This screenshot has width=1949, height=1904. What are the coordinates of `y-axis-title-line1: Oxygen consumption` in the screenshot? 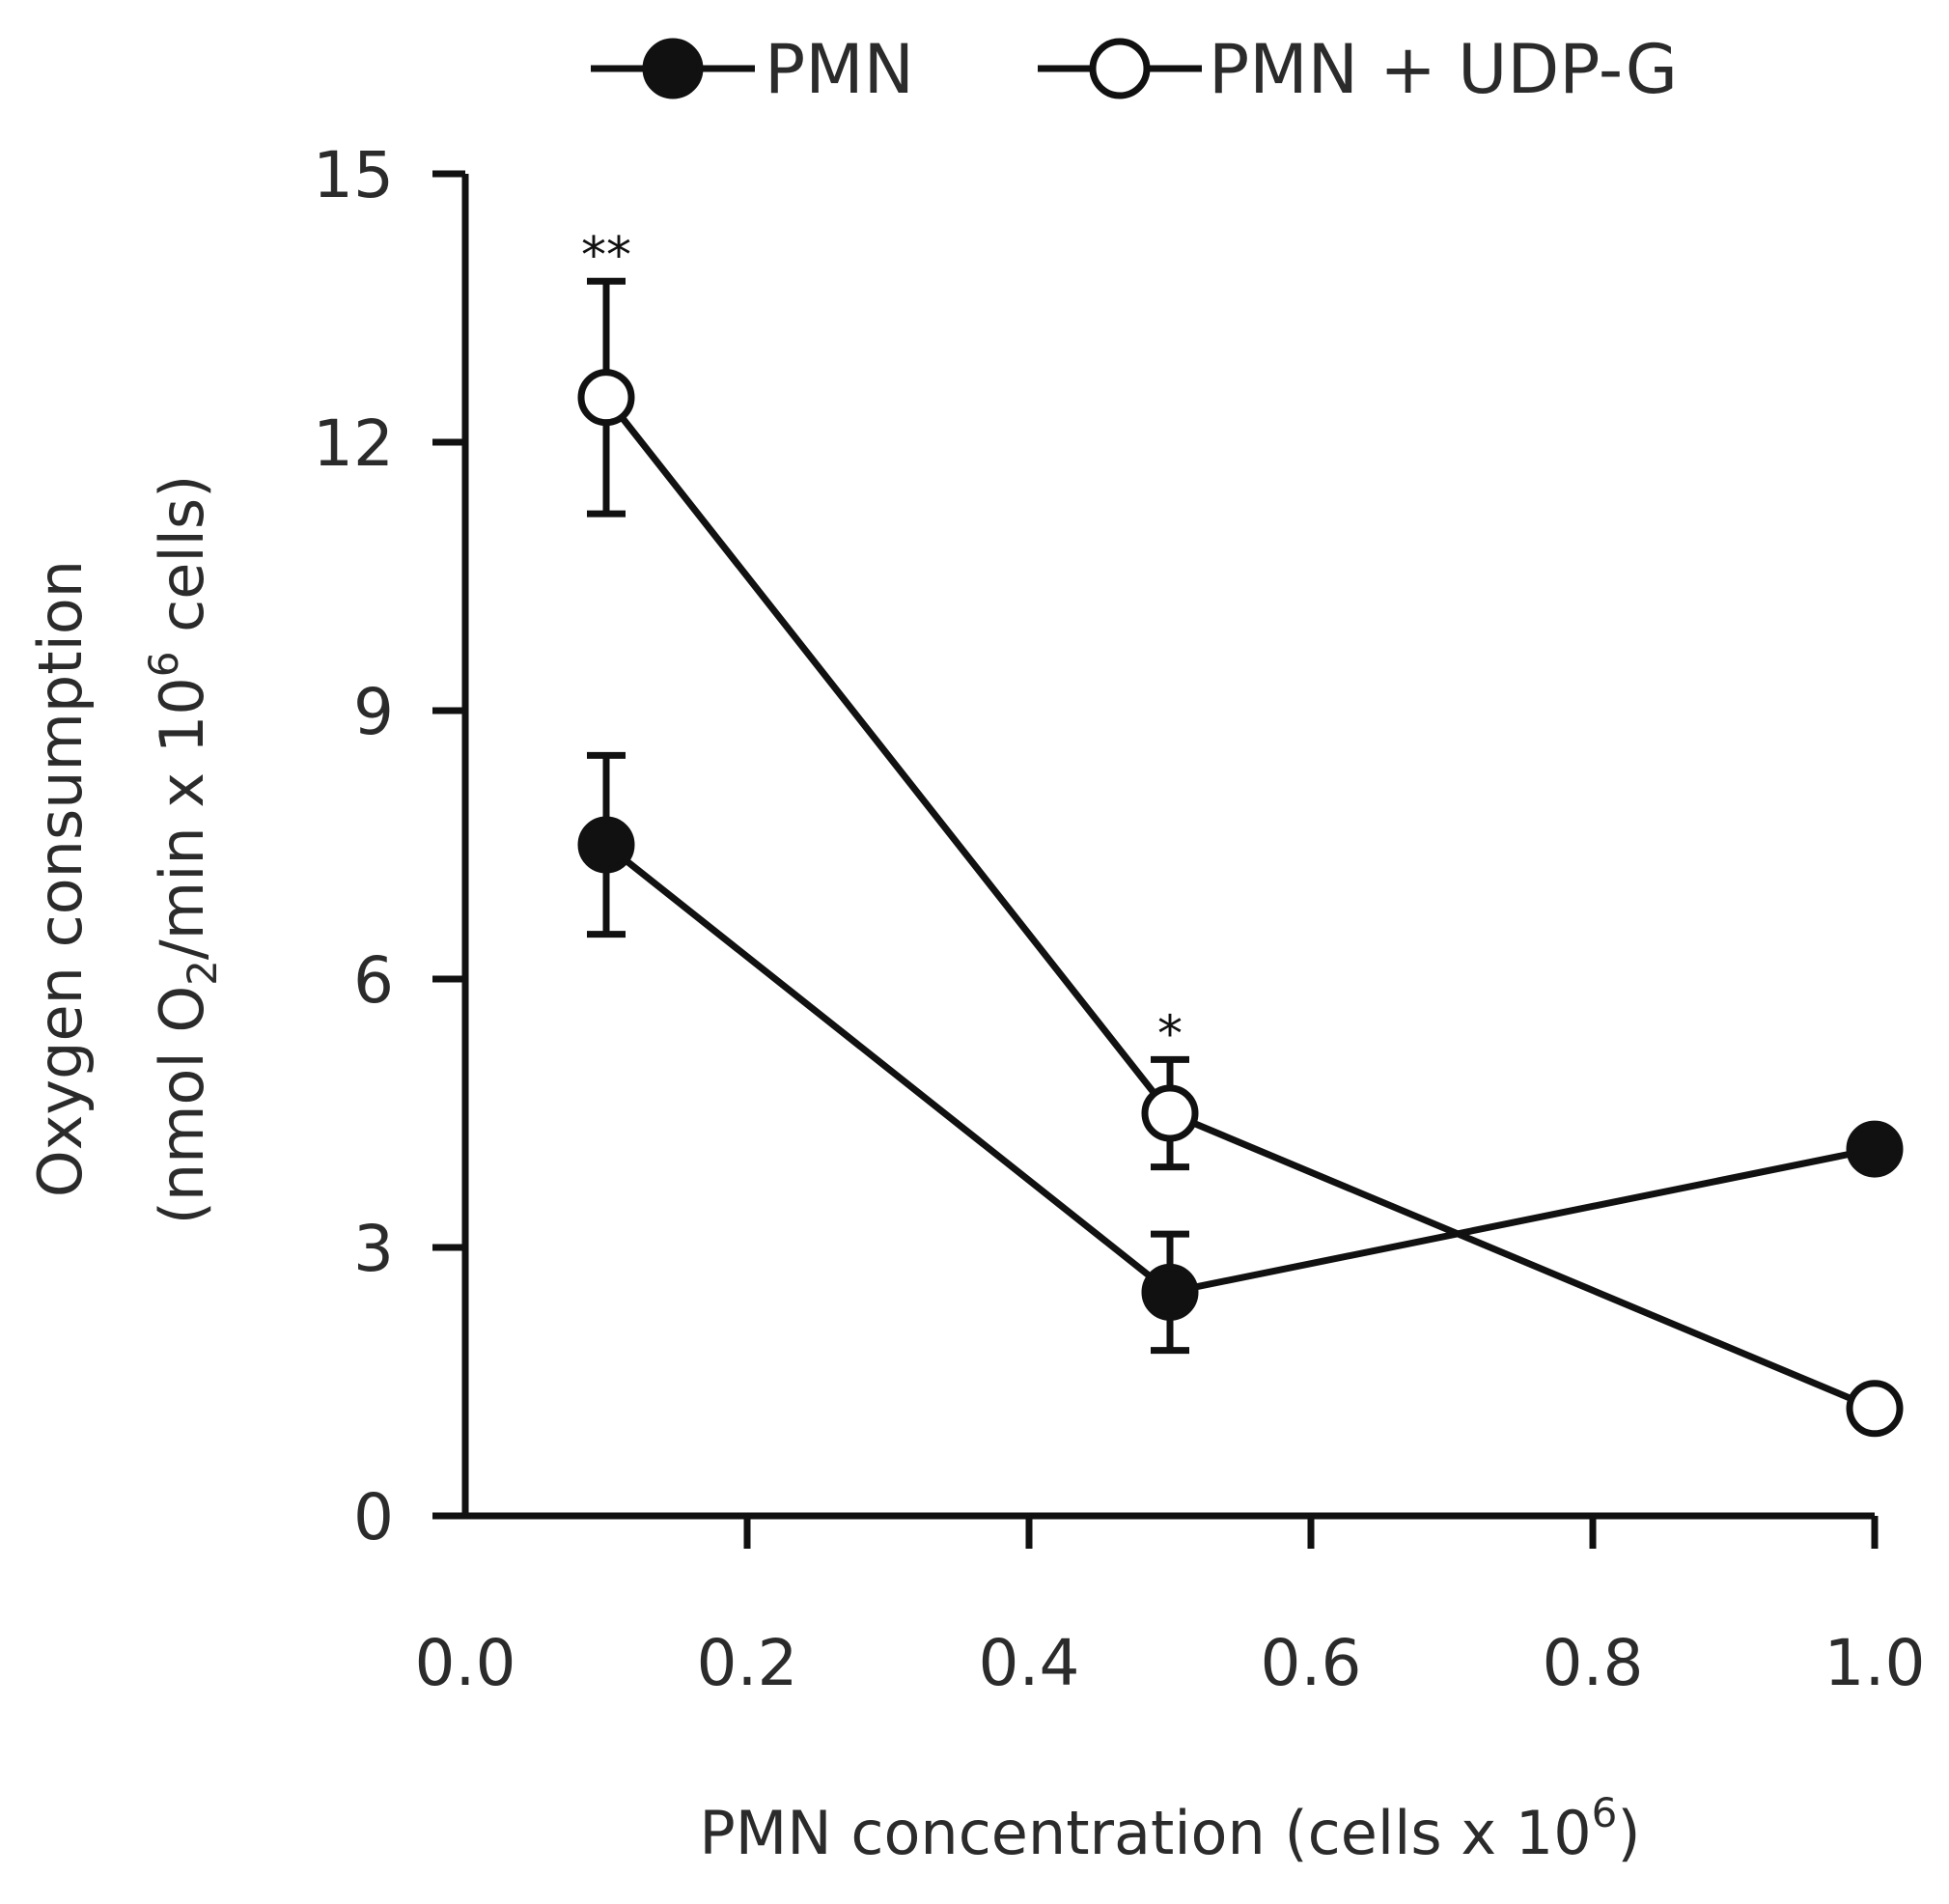 It's located at (60, 879).